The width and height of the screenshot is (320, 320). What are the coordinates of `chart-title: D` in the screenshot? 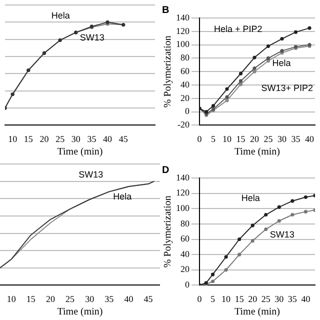 It's located at (166, 170).